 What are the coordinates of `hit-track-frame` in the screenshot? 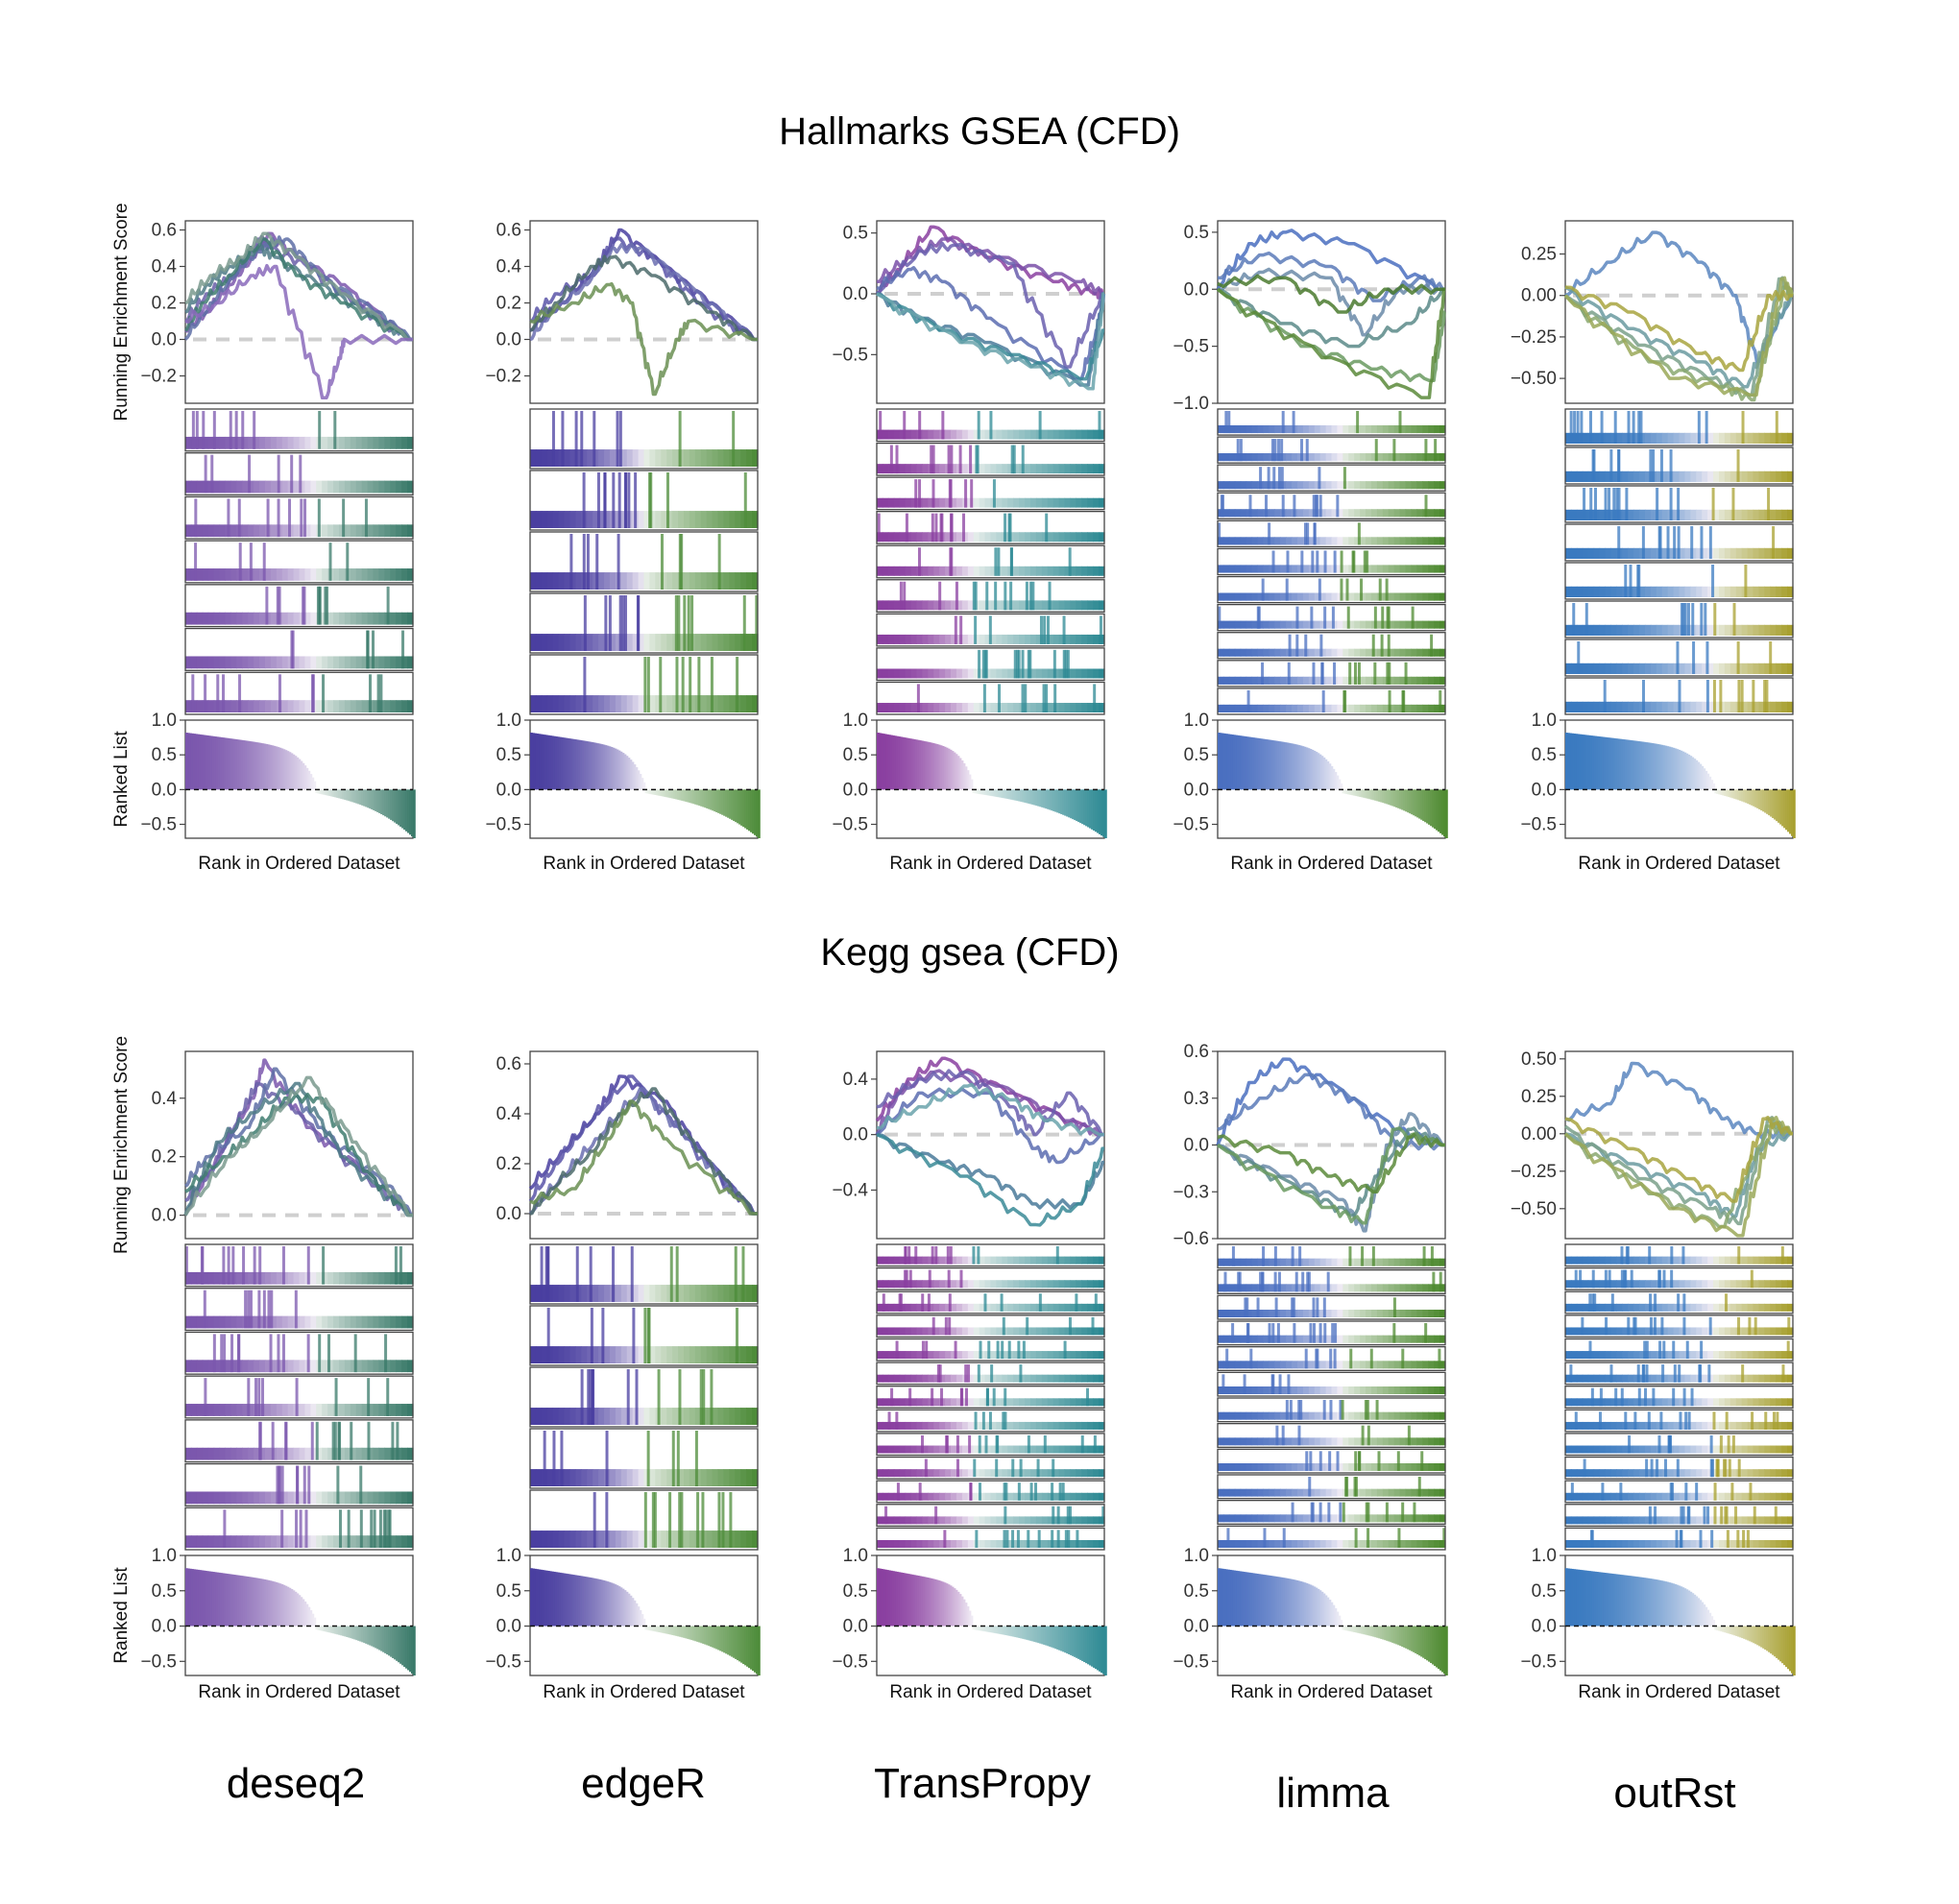 It's located at (991, 1374).